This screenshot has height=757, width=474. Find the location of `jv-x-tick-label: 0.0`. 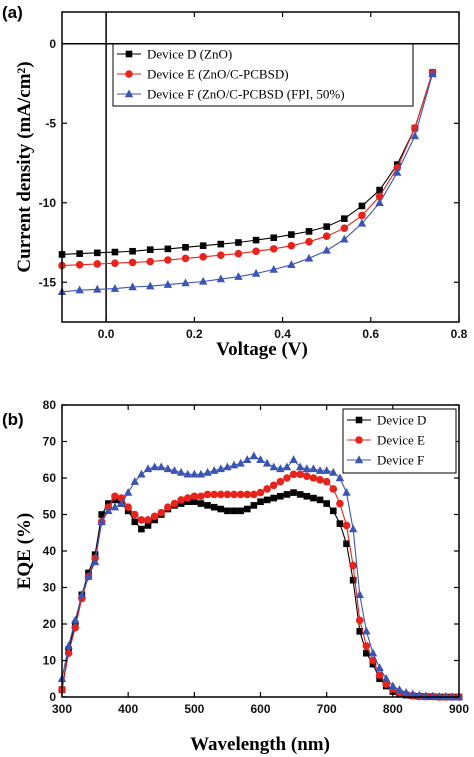

jv-x-tick-label: 0.0 is located at coordinates (106, 334).